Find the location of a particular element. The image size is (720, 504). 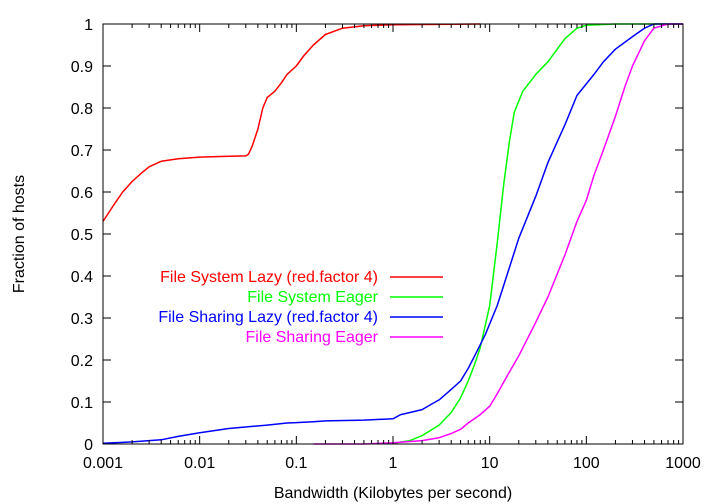

y-tick-label: 0.4 is located at coordinates (82, 277).